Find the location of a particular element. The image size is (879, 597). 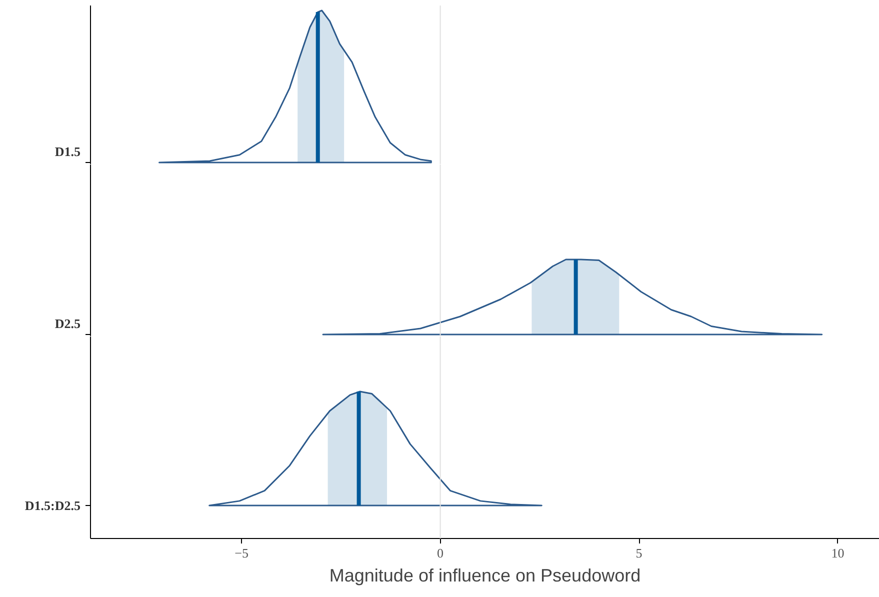

series-label: D1.5 is located at coordinates (67, 151).